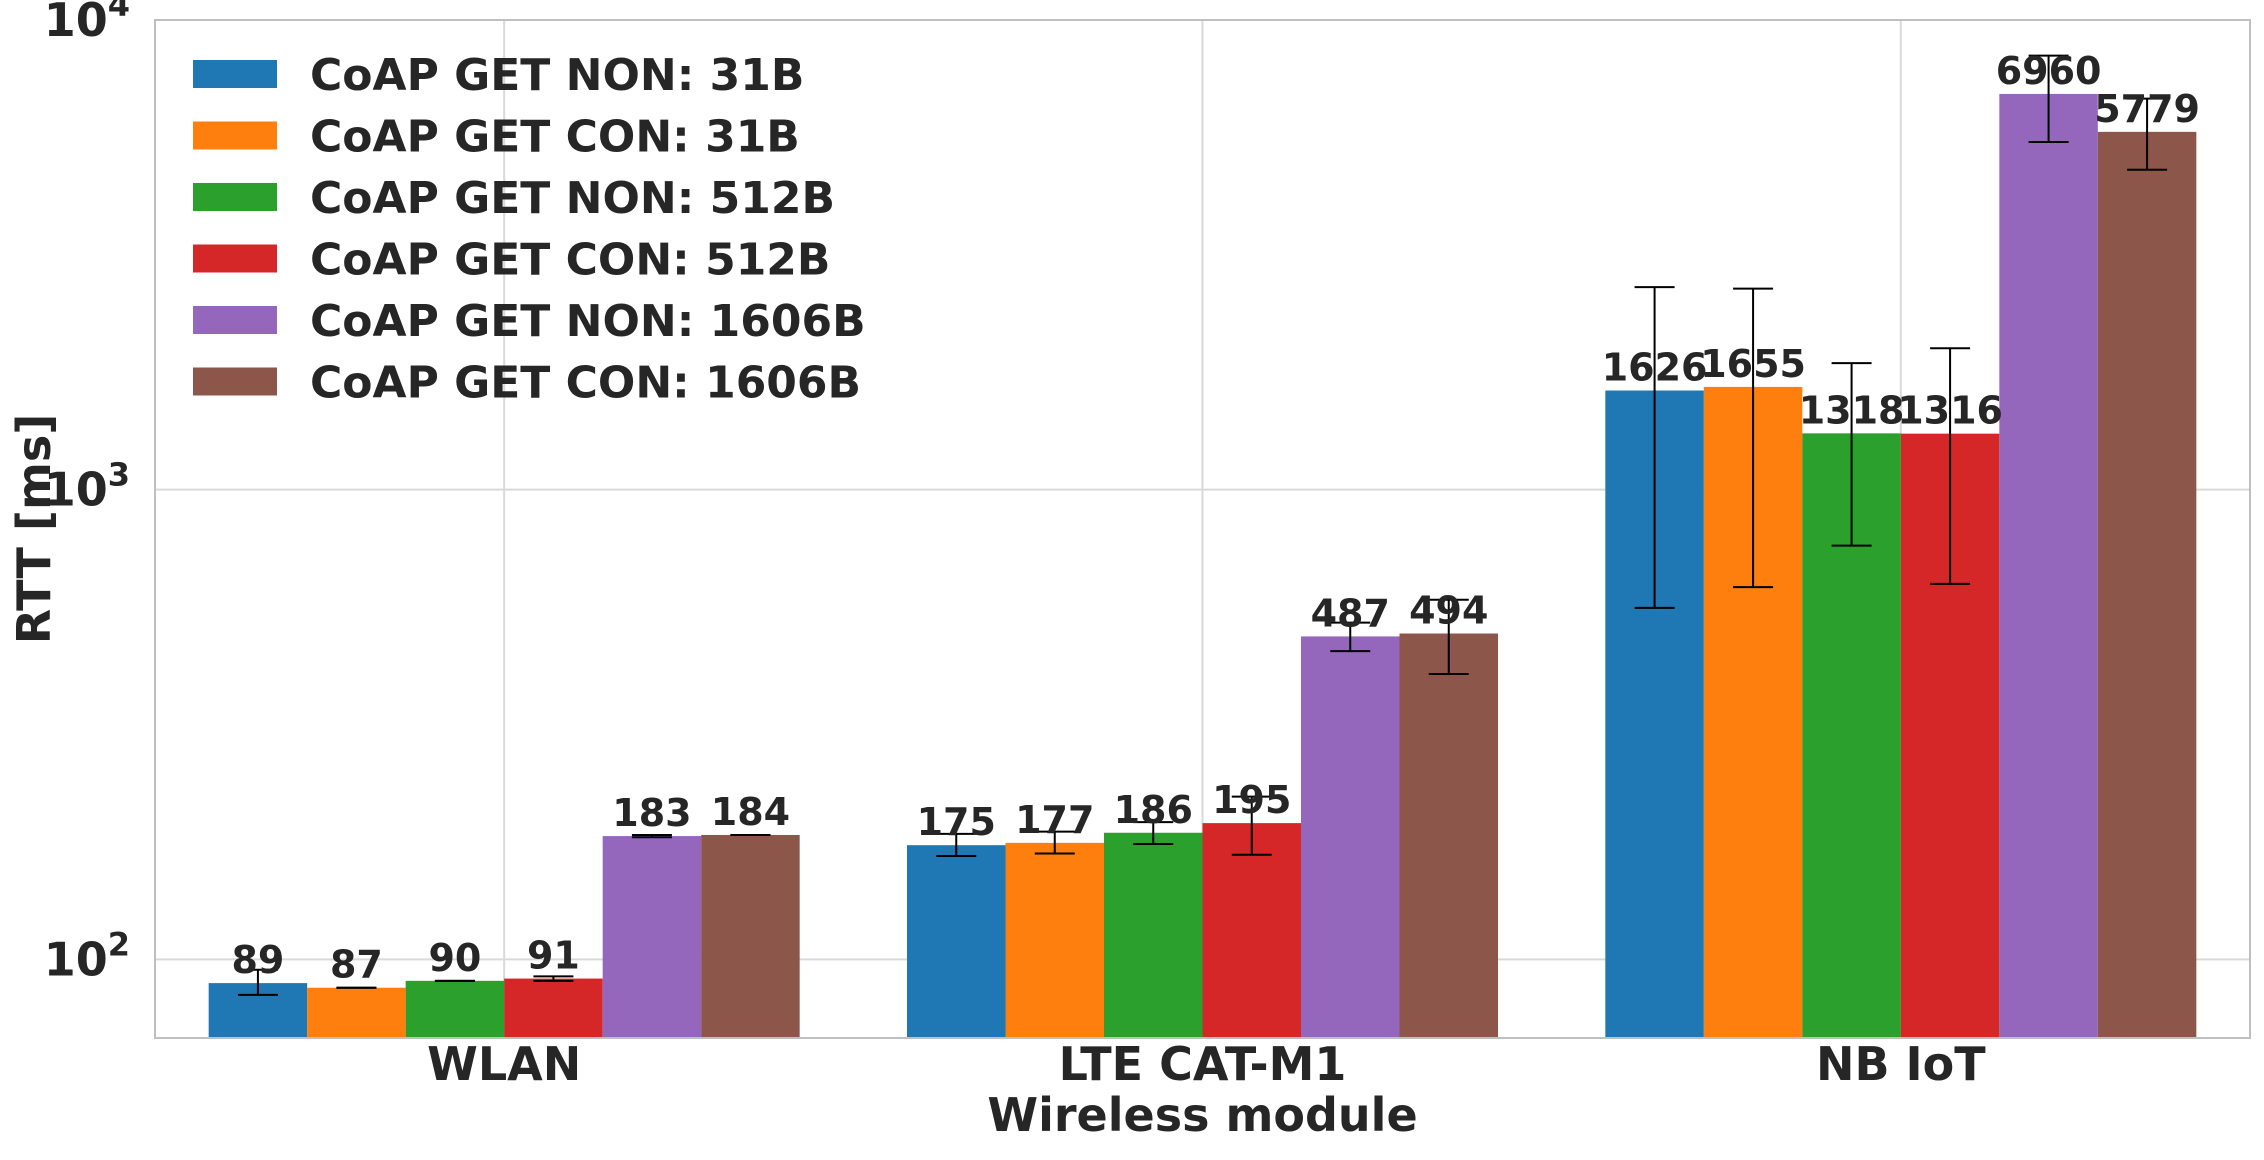 The width and height of the screenshot is (2264, 1160). I want to click on legend-label: CoAP GET CON: 31B, so click(555, 137).